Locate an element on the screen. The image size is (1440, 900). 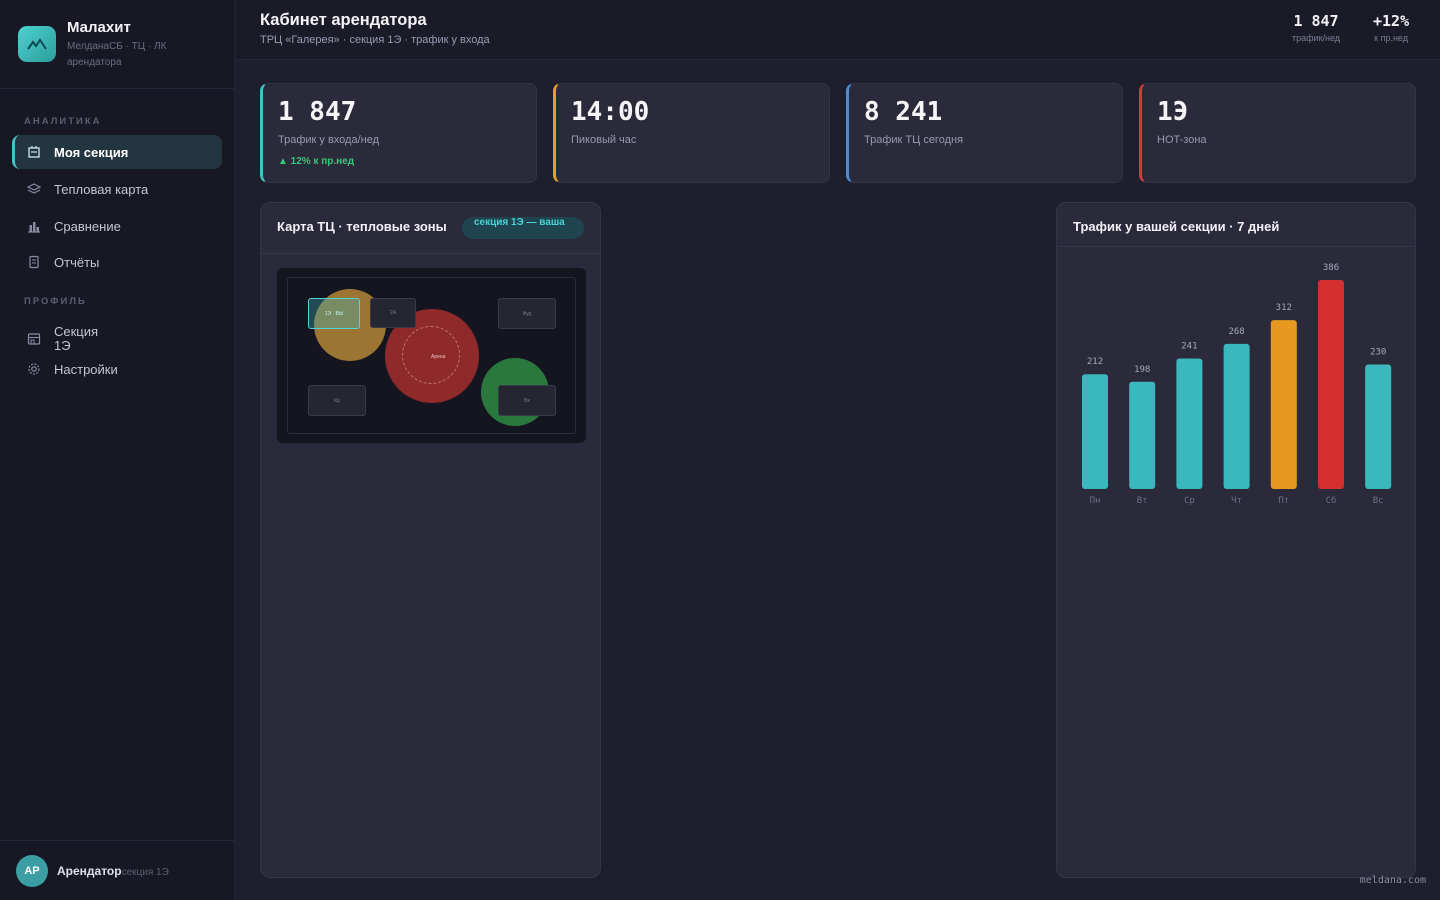
header-stat-value: 1 847 is located at coordinates (1316, 21).